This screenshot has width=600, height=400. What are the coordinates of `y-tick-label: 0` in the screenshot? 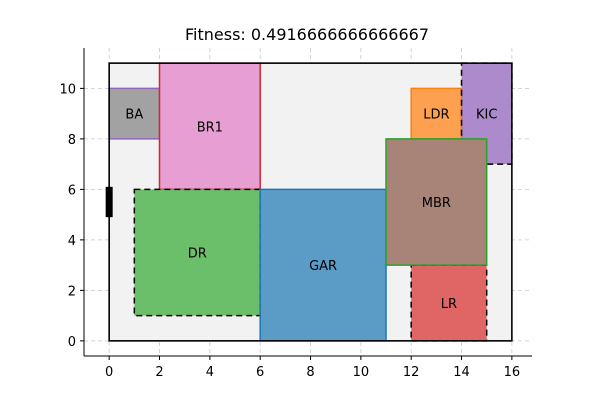 It's located at (72, 342).